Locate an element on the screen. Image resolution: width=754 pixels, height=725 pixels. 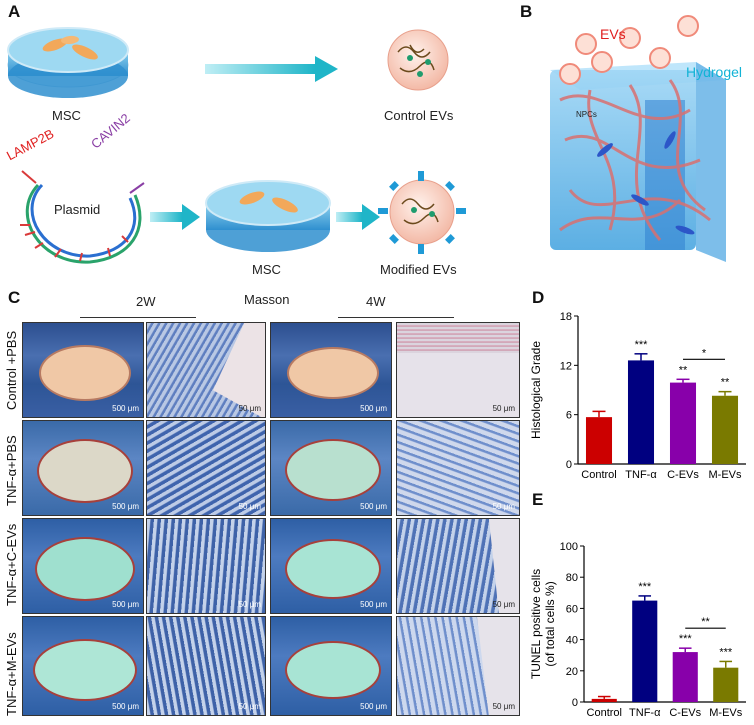
chart-e-bar-mevs is located at coordinates (726, 684).